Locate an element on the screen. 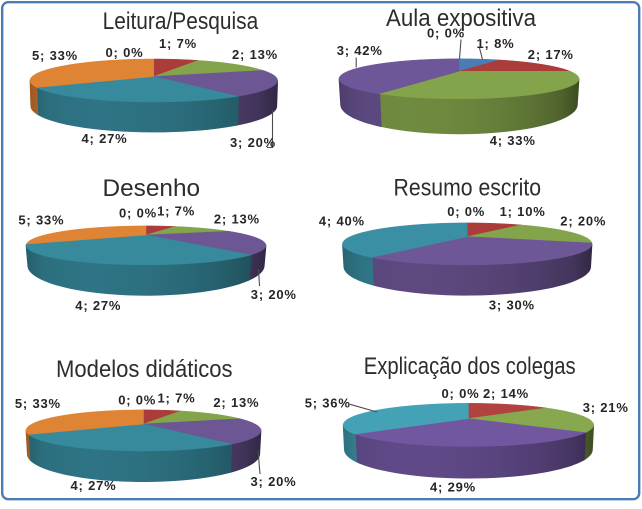  svg-text: Modelos didáticos is located at coordinates (144, 369).